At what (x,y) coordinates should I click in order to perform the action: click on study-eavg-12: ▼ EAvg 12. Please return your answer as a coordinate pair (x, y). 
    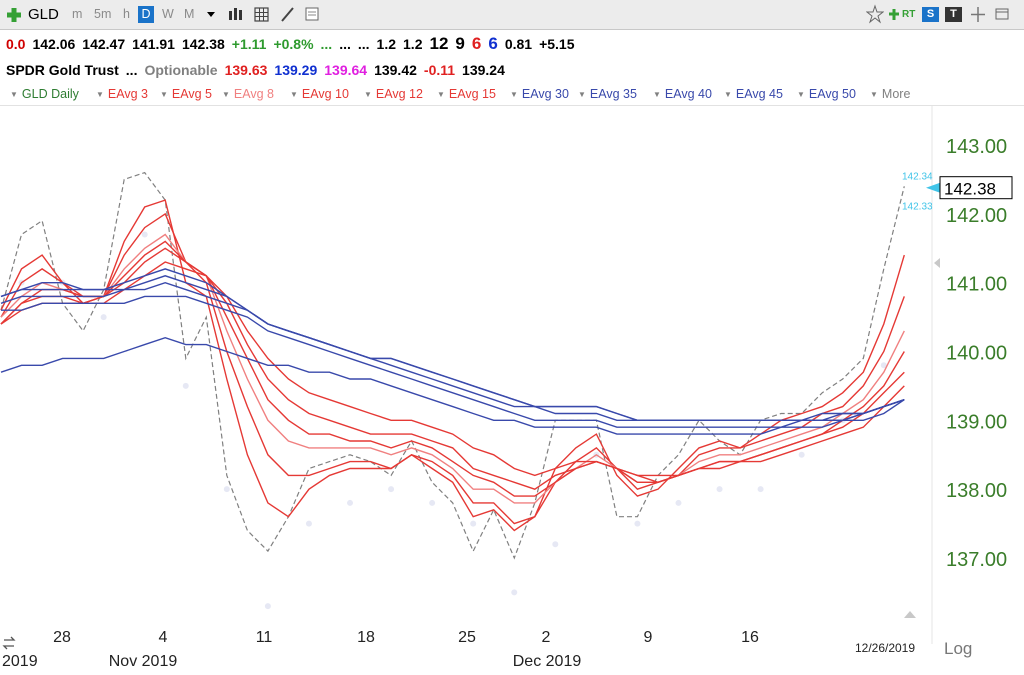
    Looking at the image, I should click on (393, 95).